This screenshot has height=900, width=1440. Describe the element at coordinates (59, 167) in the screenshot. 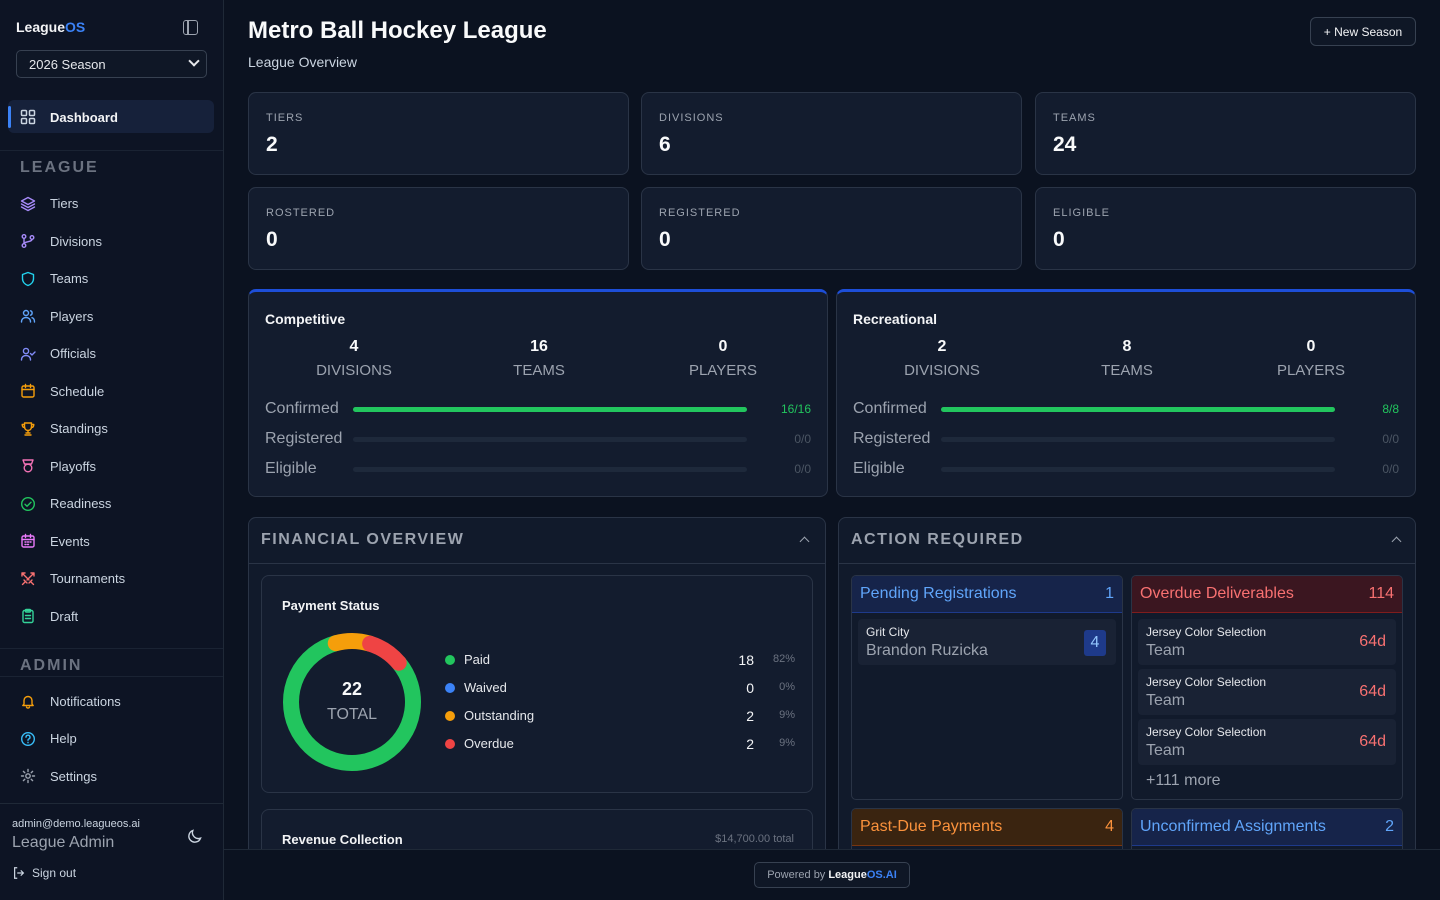

I see `section-label-league: LEAGUE` at that location.